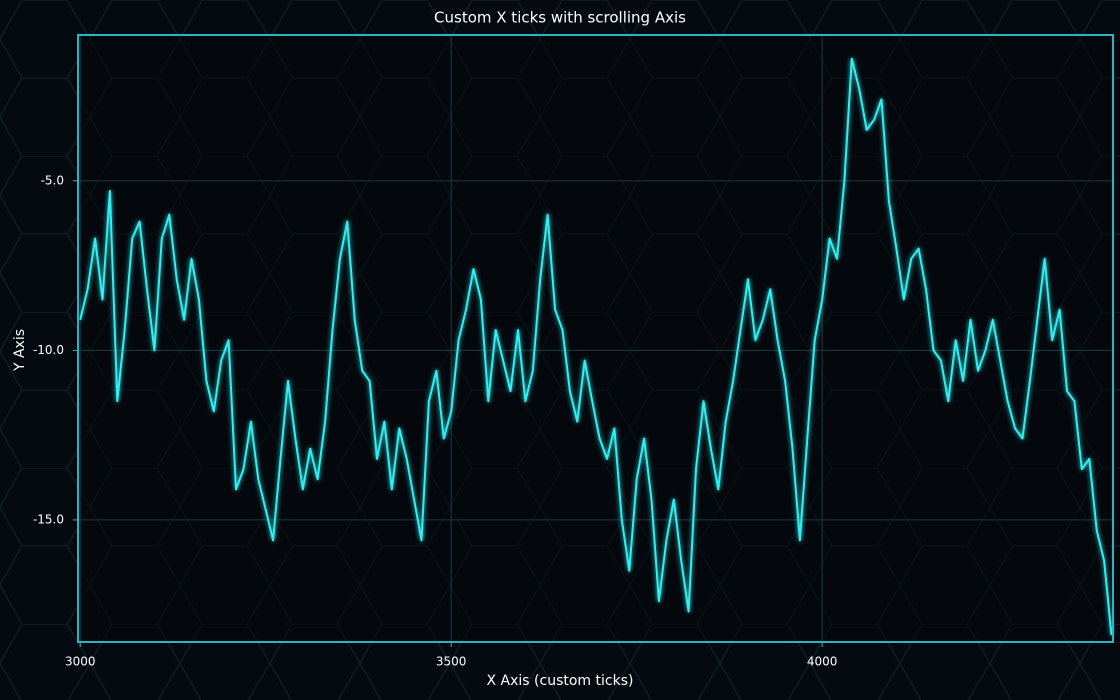 Image resolution: width=1120 pixels, height=700 pixels. What do you see at coordinates (560, 681) in the screenshot?
I see `x-axis-label: X Axis (custom ticks)` at bounding box center [560, 681].